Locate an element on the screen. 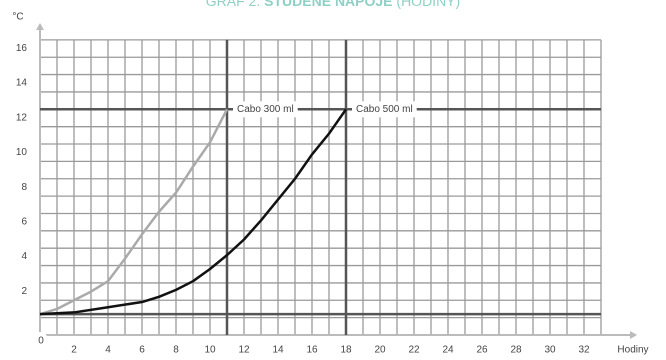 This screenshot has height=360, width=666. annotation: Cabo 500 ml is located at coordinates (384, 109).